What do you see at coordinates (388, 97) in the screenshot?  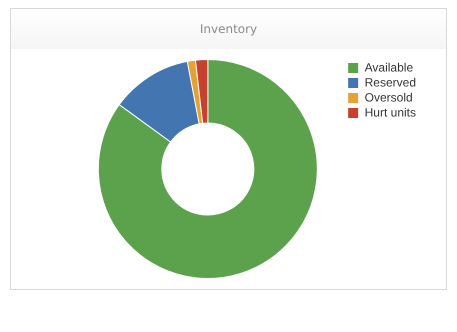 I see `legend-label: Oversold` at bounding box center [388, 97].